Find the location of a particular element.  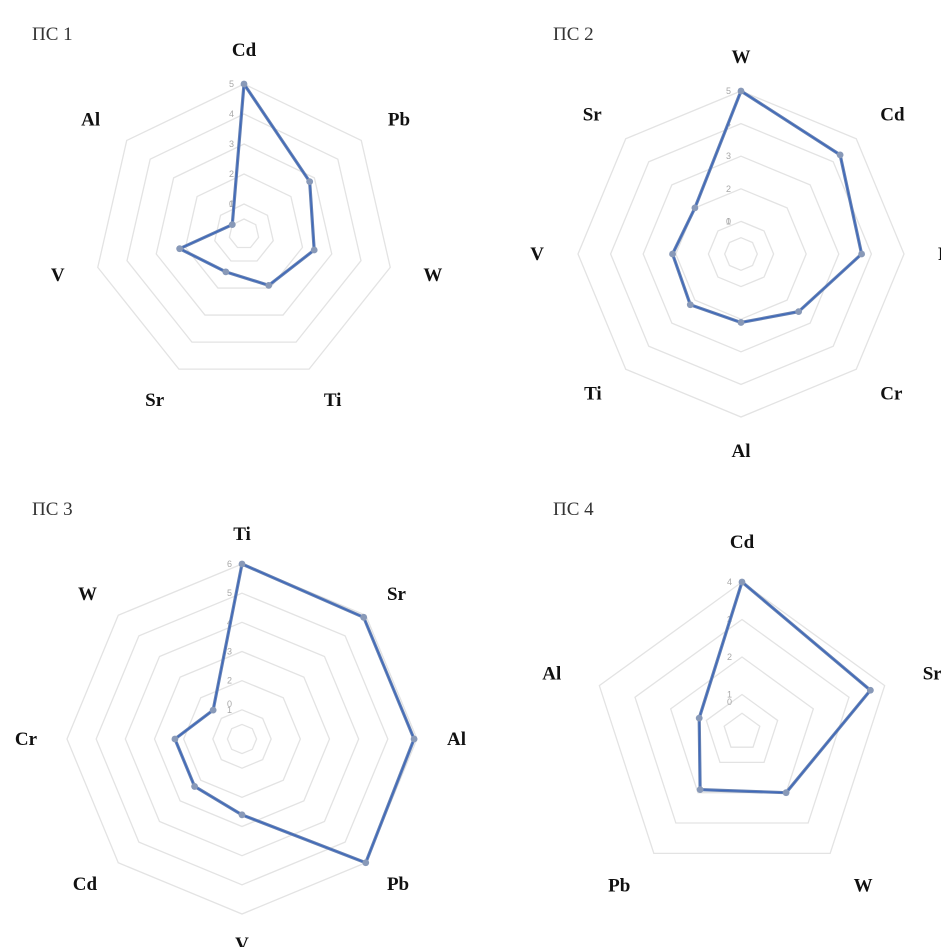

panel-title: ПС 2 is located at coordinates (573, 34).